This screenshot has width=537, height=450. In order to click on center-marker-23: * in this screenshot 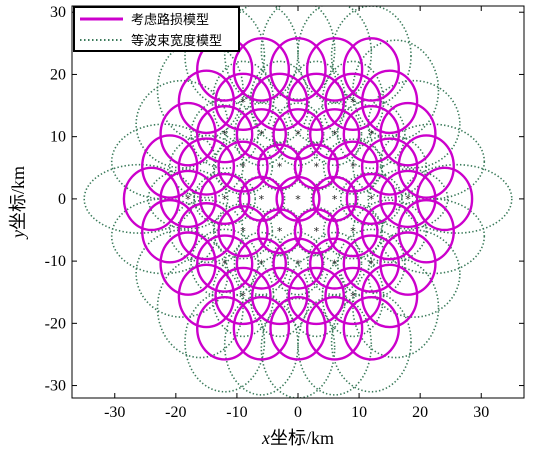, I will do `click(372, 264)`.